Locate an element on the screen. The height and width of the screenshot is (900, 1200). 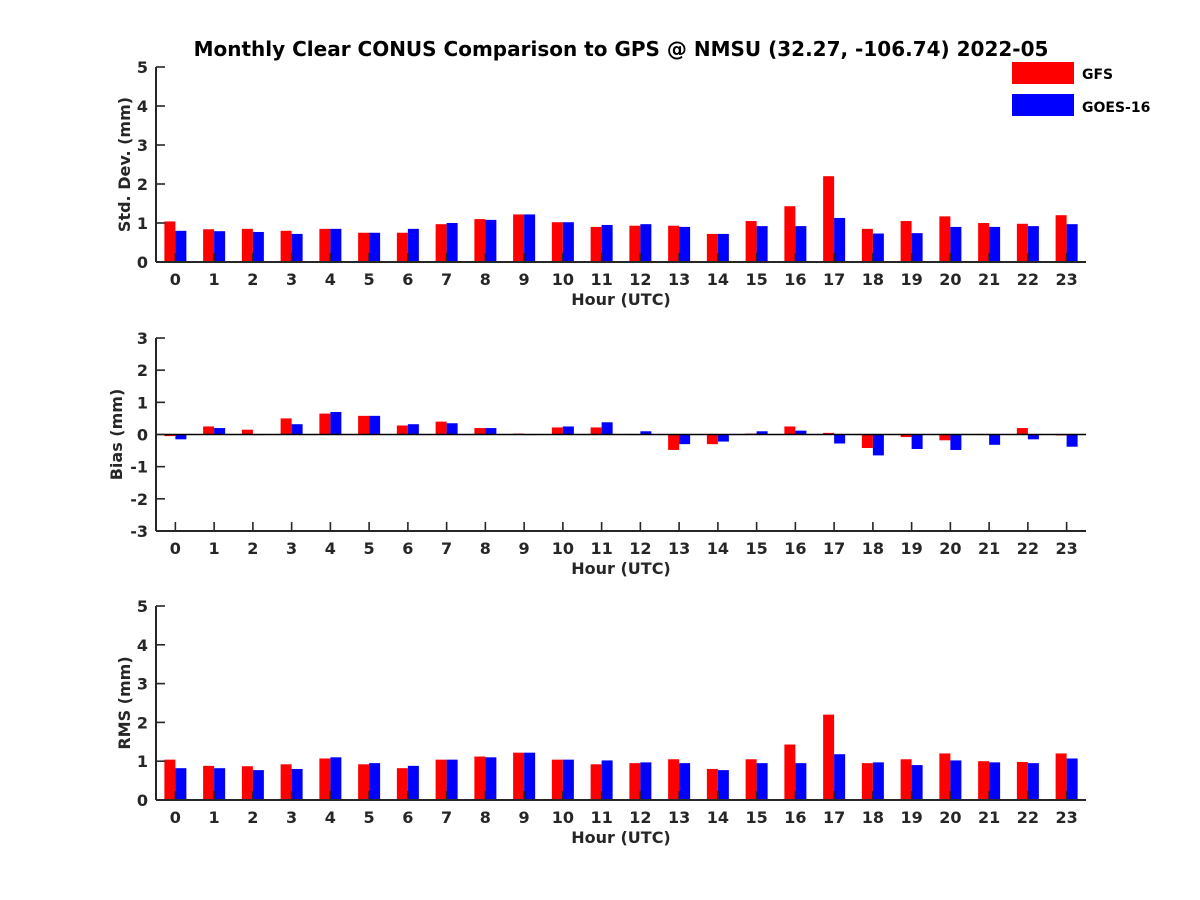
y-tick-label: 4 is located at coordinates (142, 106).